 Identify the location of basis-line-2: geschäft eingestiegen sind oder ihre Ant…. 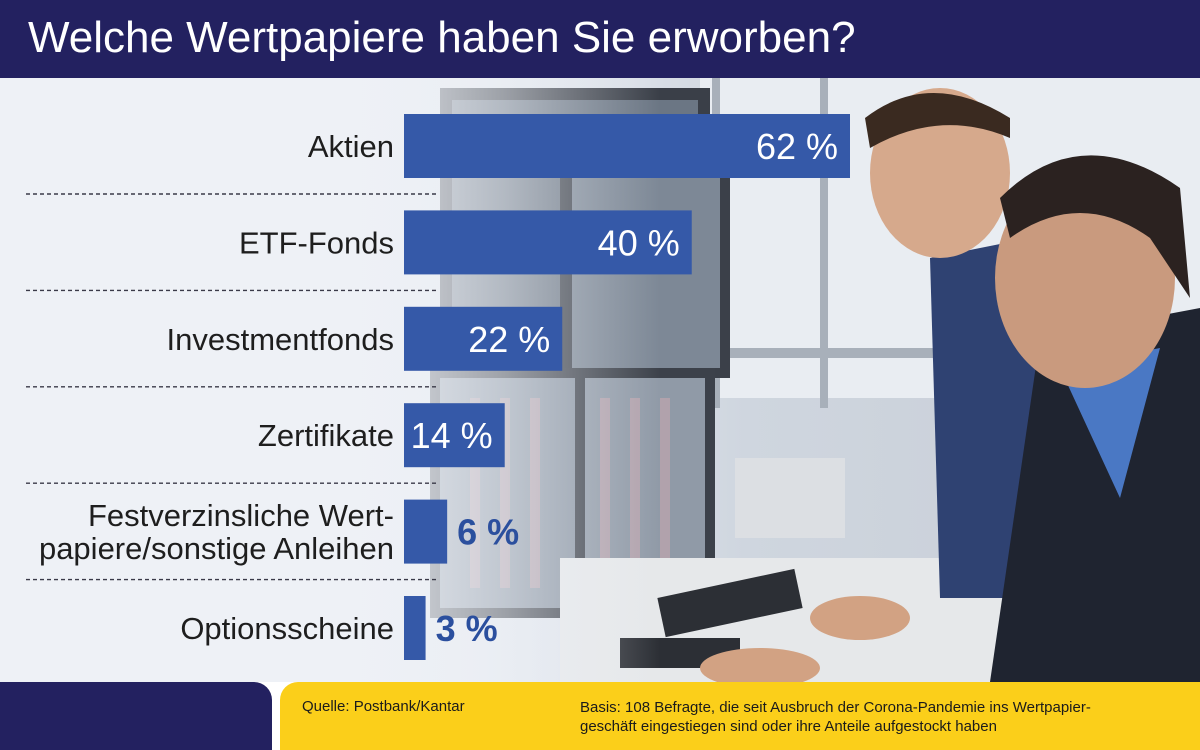
(788, 726).